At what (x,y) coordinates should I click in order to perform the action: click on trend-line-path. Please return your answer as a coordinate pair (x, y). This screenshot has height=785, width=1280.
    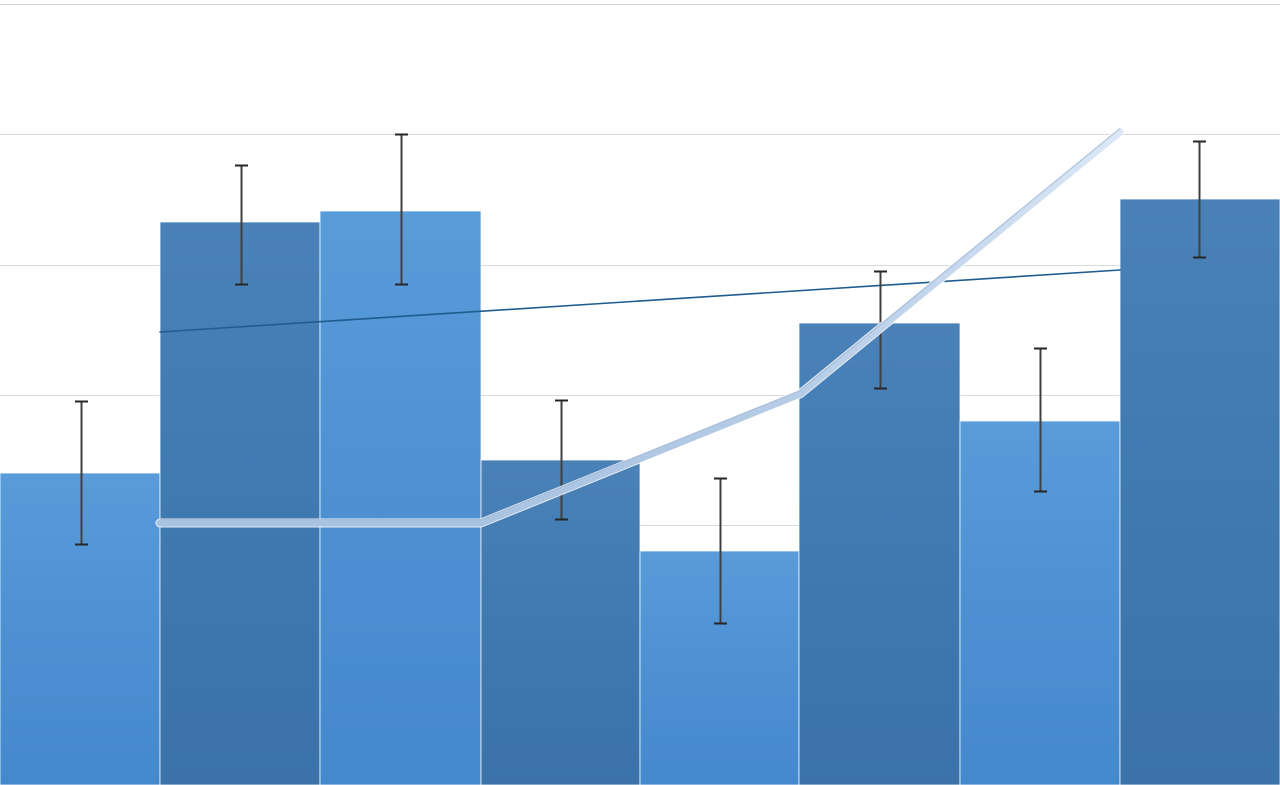
    Looking at the image, I should click on (640, 301).